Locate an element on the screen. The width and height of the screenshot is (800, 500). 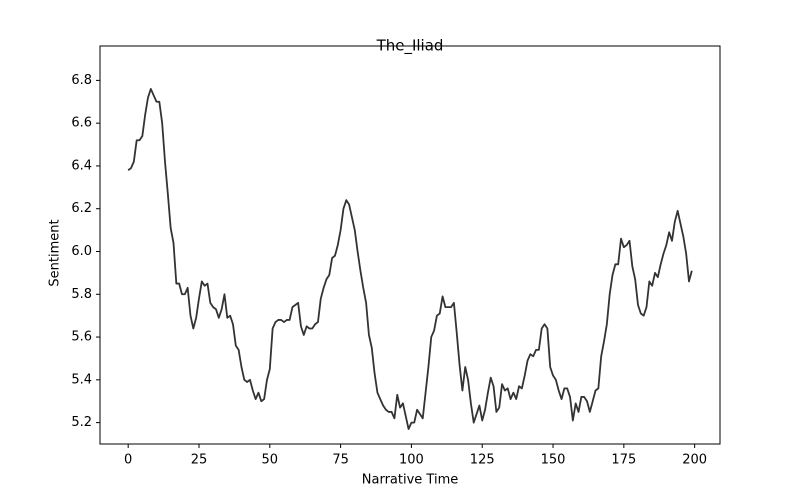
y-tick-label: 6.8 is located at coordinates (81, 80).